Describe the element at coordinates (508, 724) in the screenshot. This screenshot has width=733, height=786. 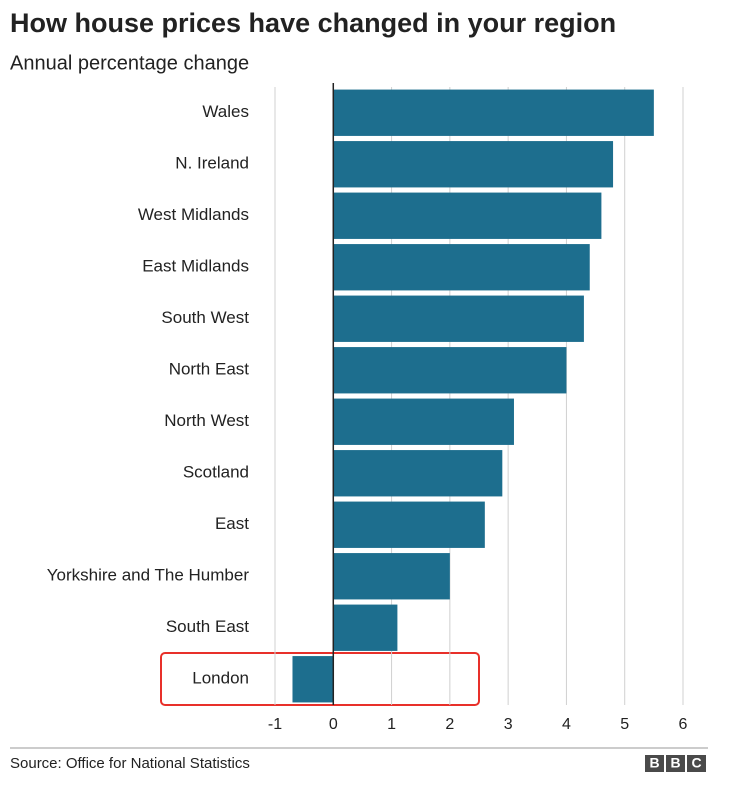
I see `x-tick-label: 3` at that location.